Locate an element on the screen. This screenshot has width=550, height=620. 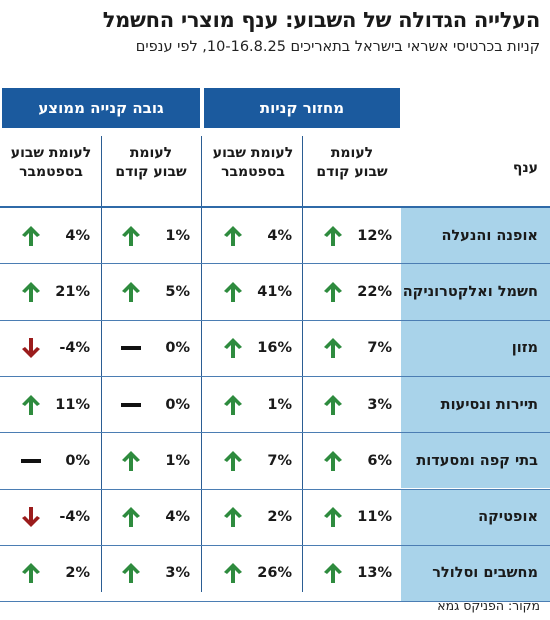
avg-sept-line2: בספטמבר is located at coordinates (51, 172).